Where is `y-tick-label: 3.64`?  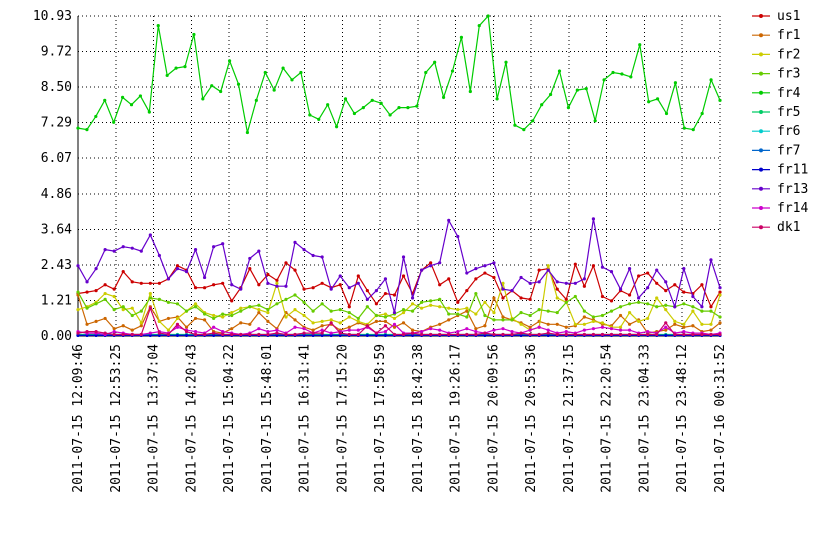 y-tick-label: 3.64 is located at coordinates (56, 229).